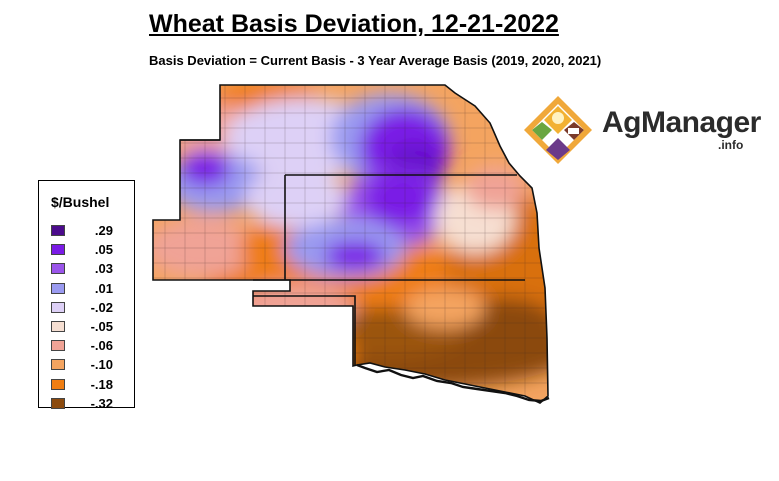 The height and width of the screenshot is (481, 779). I want to click on map-title: Wheat Basis Deviation, 12-21-2022, so click(354, 24).